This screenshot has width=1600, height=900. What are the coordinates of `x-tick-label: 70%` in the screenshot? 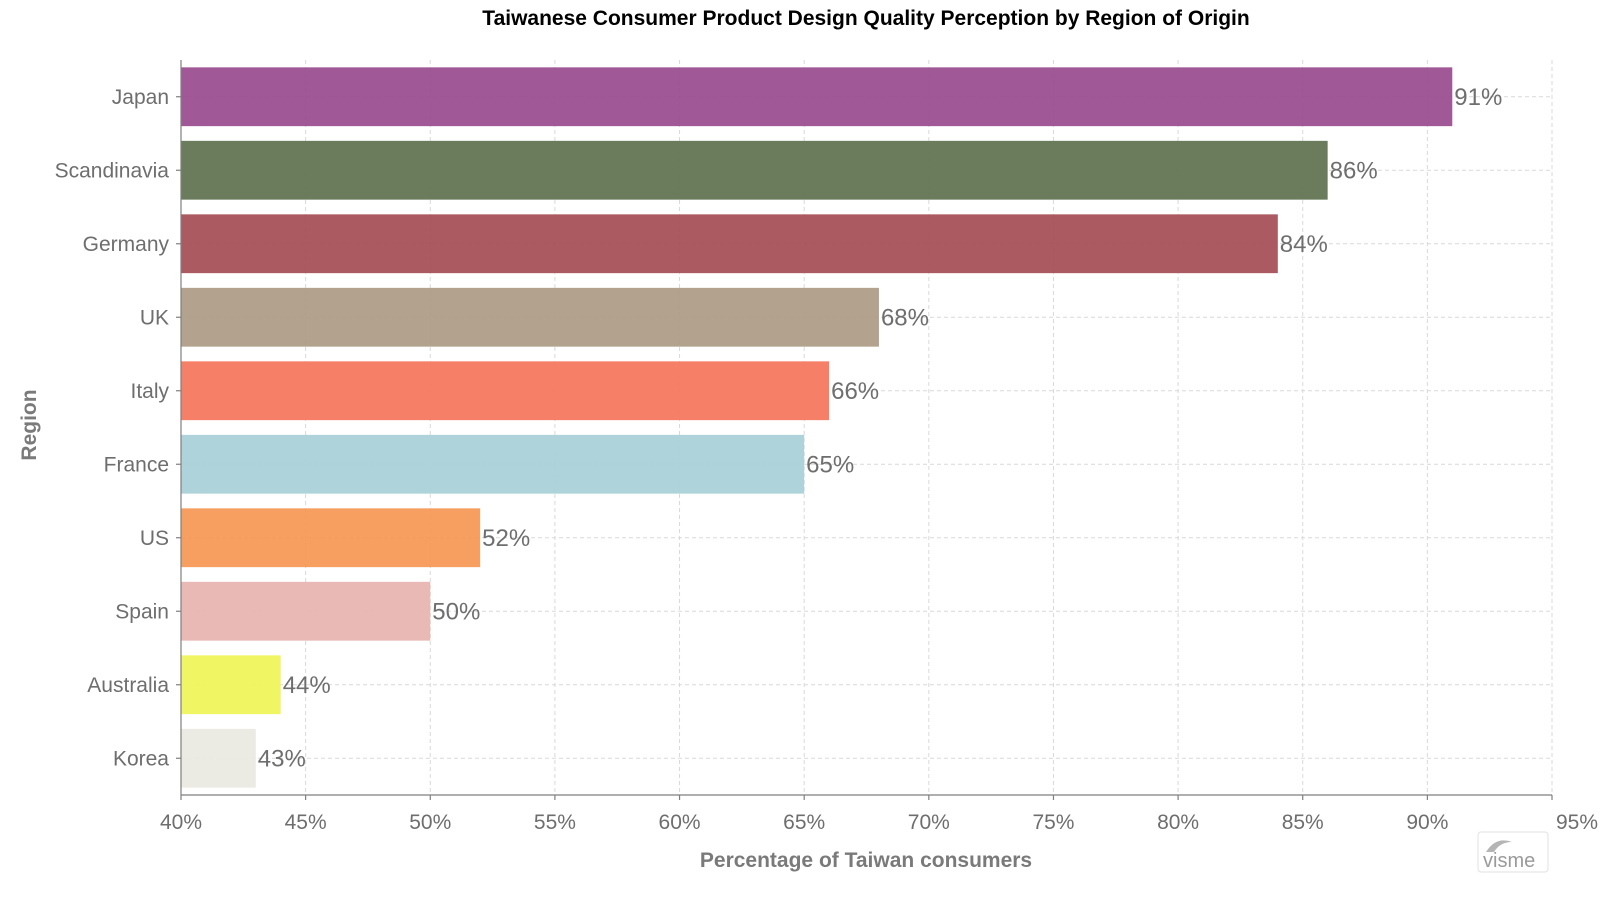 It's located at (929, 822).